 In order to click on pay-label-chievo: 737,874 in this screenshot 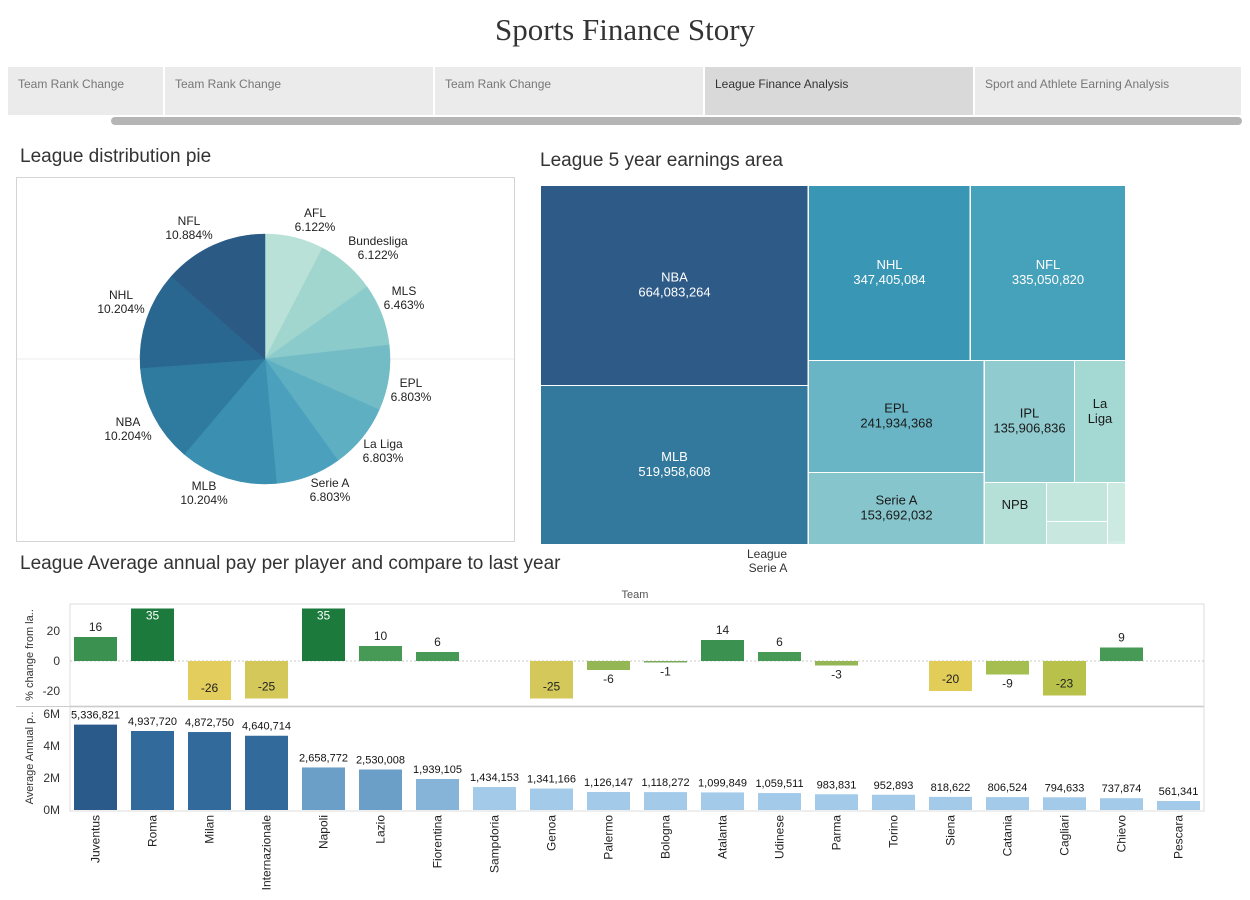, I will do `click(1122, 789)`.